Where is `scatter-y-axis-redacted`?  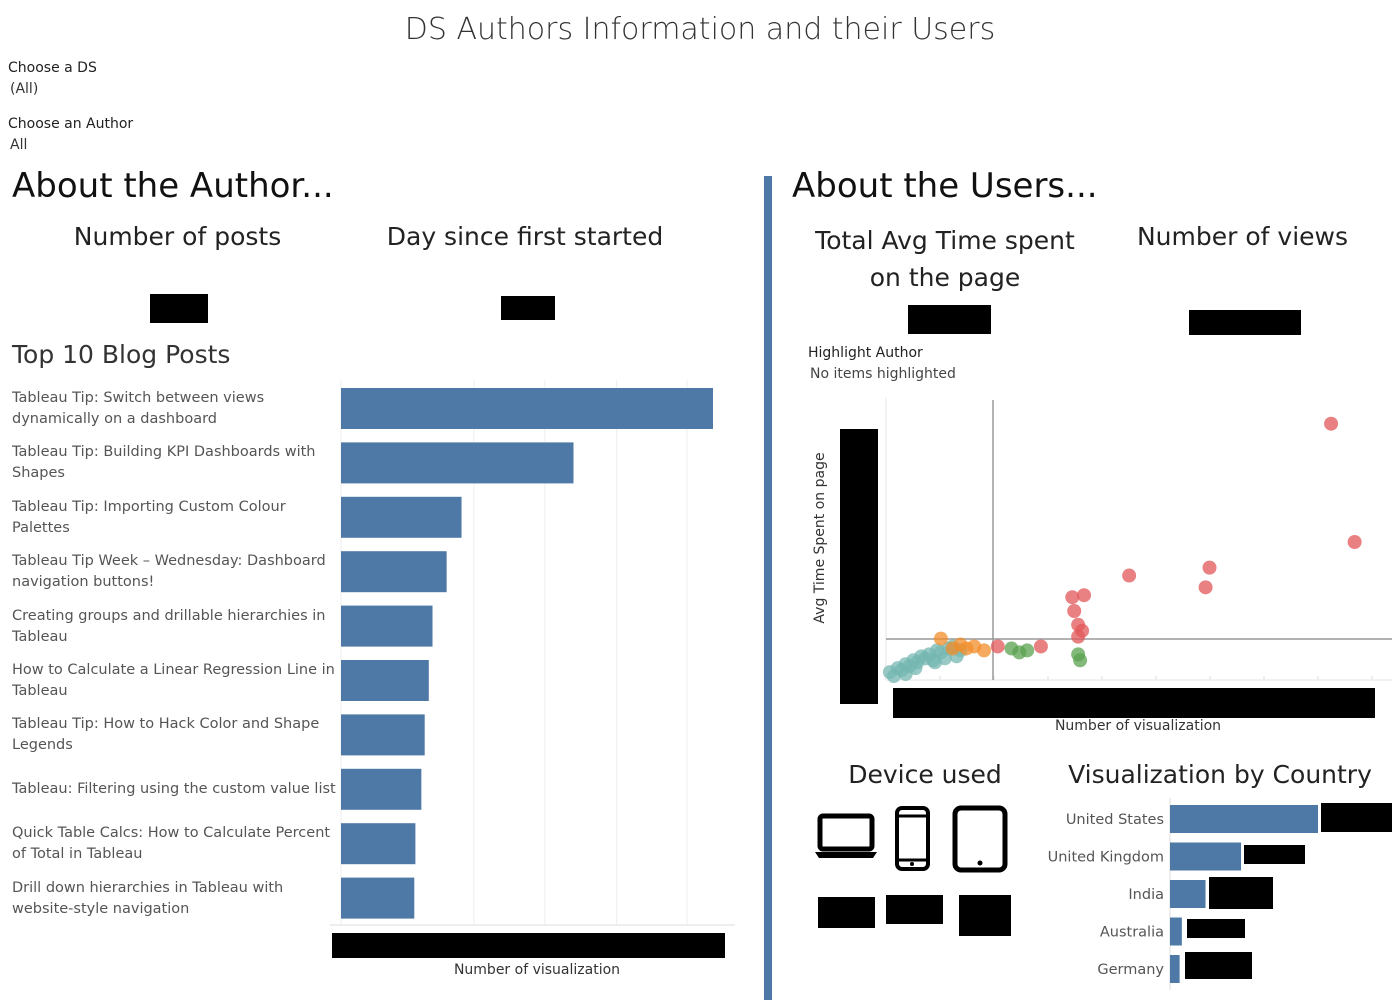 scatter-y-axis-redacted is located at coordinates (859, 566).